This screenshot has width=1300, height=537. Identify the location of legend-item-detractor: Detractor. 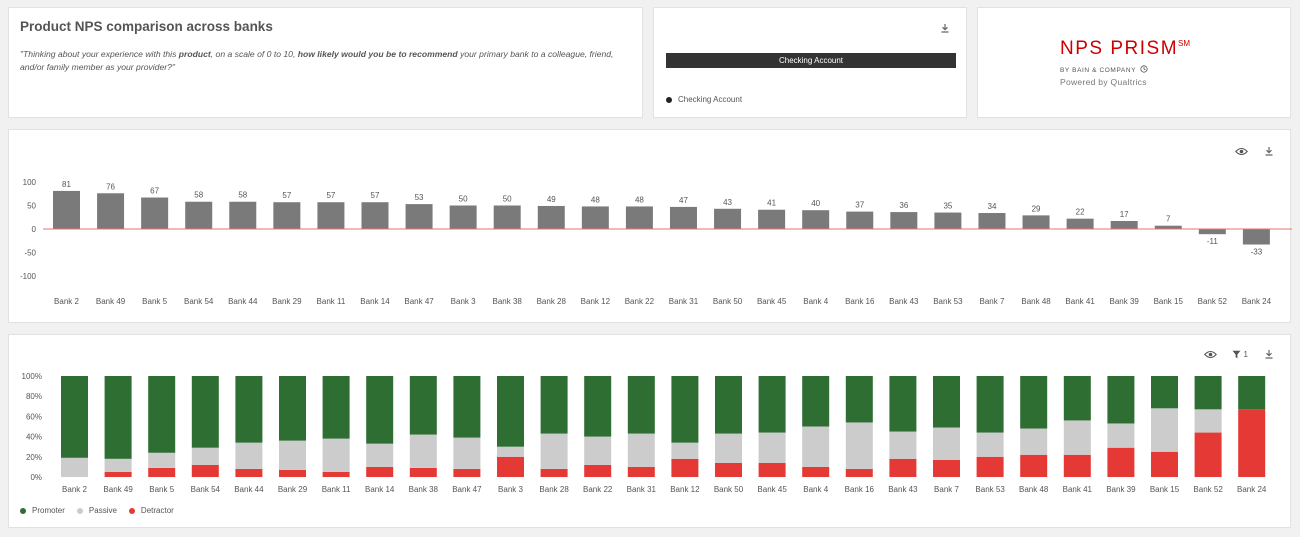
(151, 510).